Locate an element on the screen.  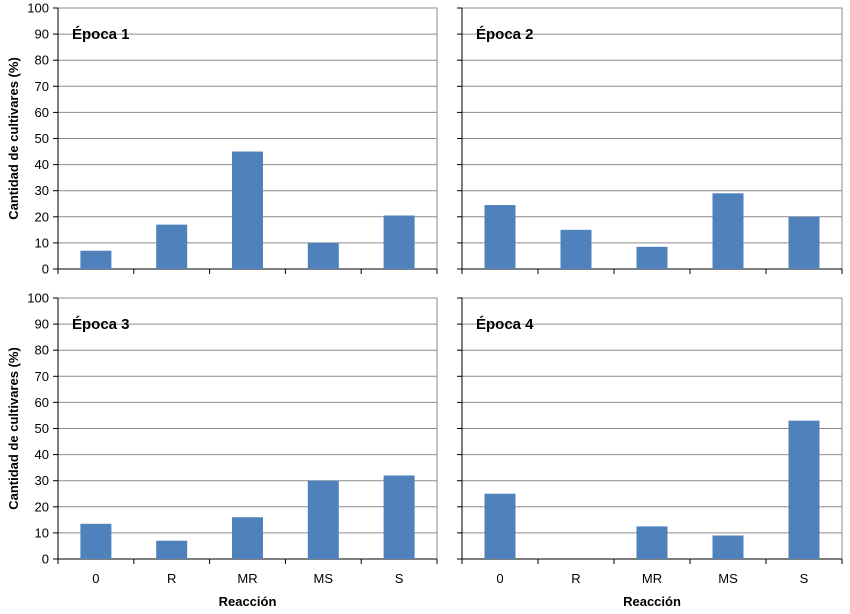
panel-title: Época 3 is located at coordinates (101, 324).